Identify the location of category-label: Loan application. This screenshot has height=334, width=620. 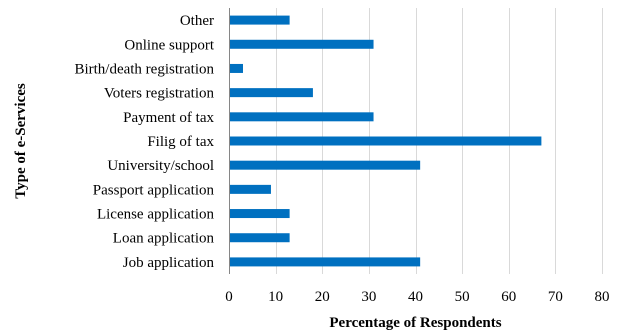
(164, 239).